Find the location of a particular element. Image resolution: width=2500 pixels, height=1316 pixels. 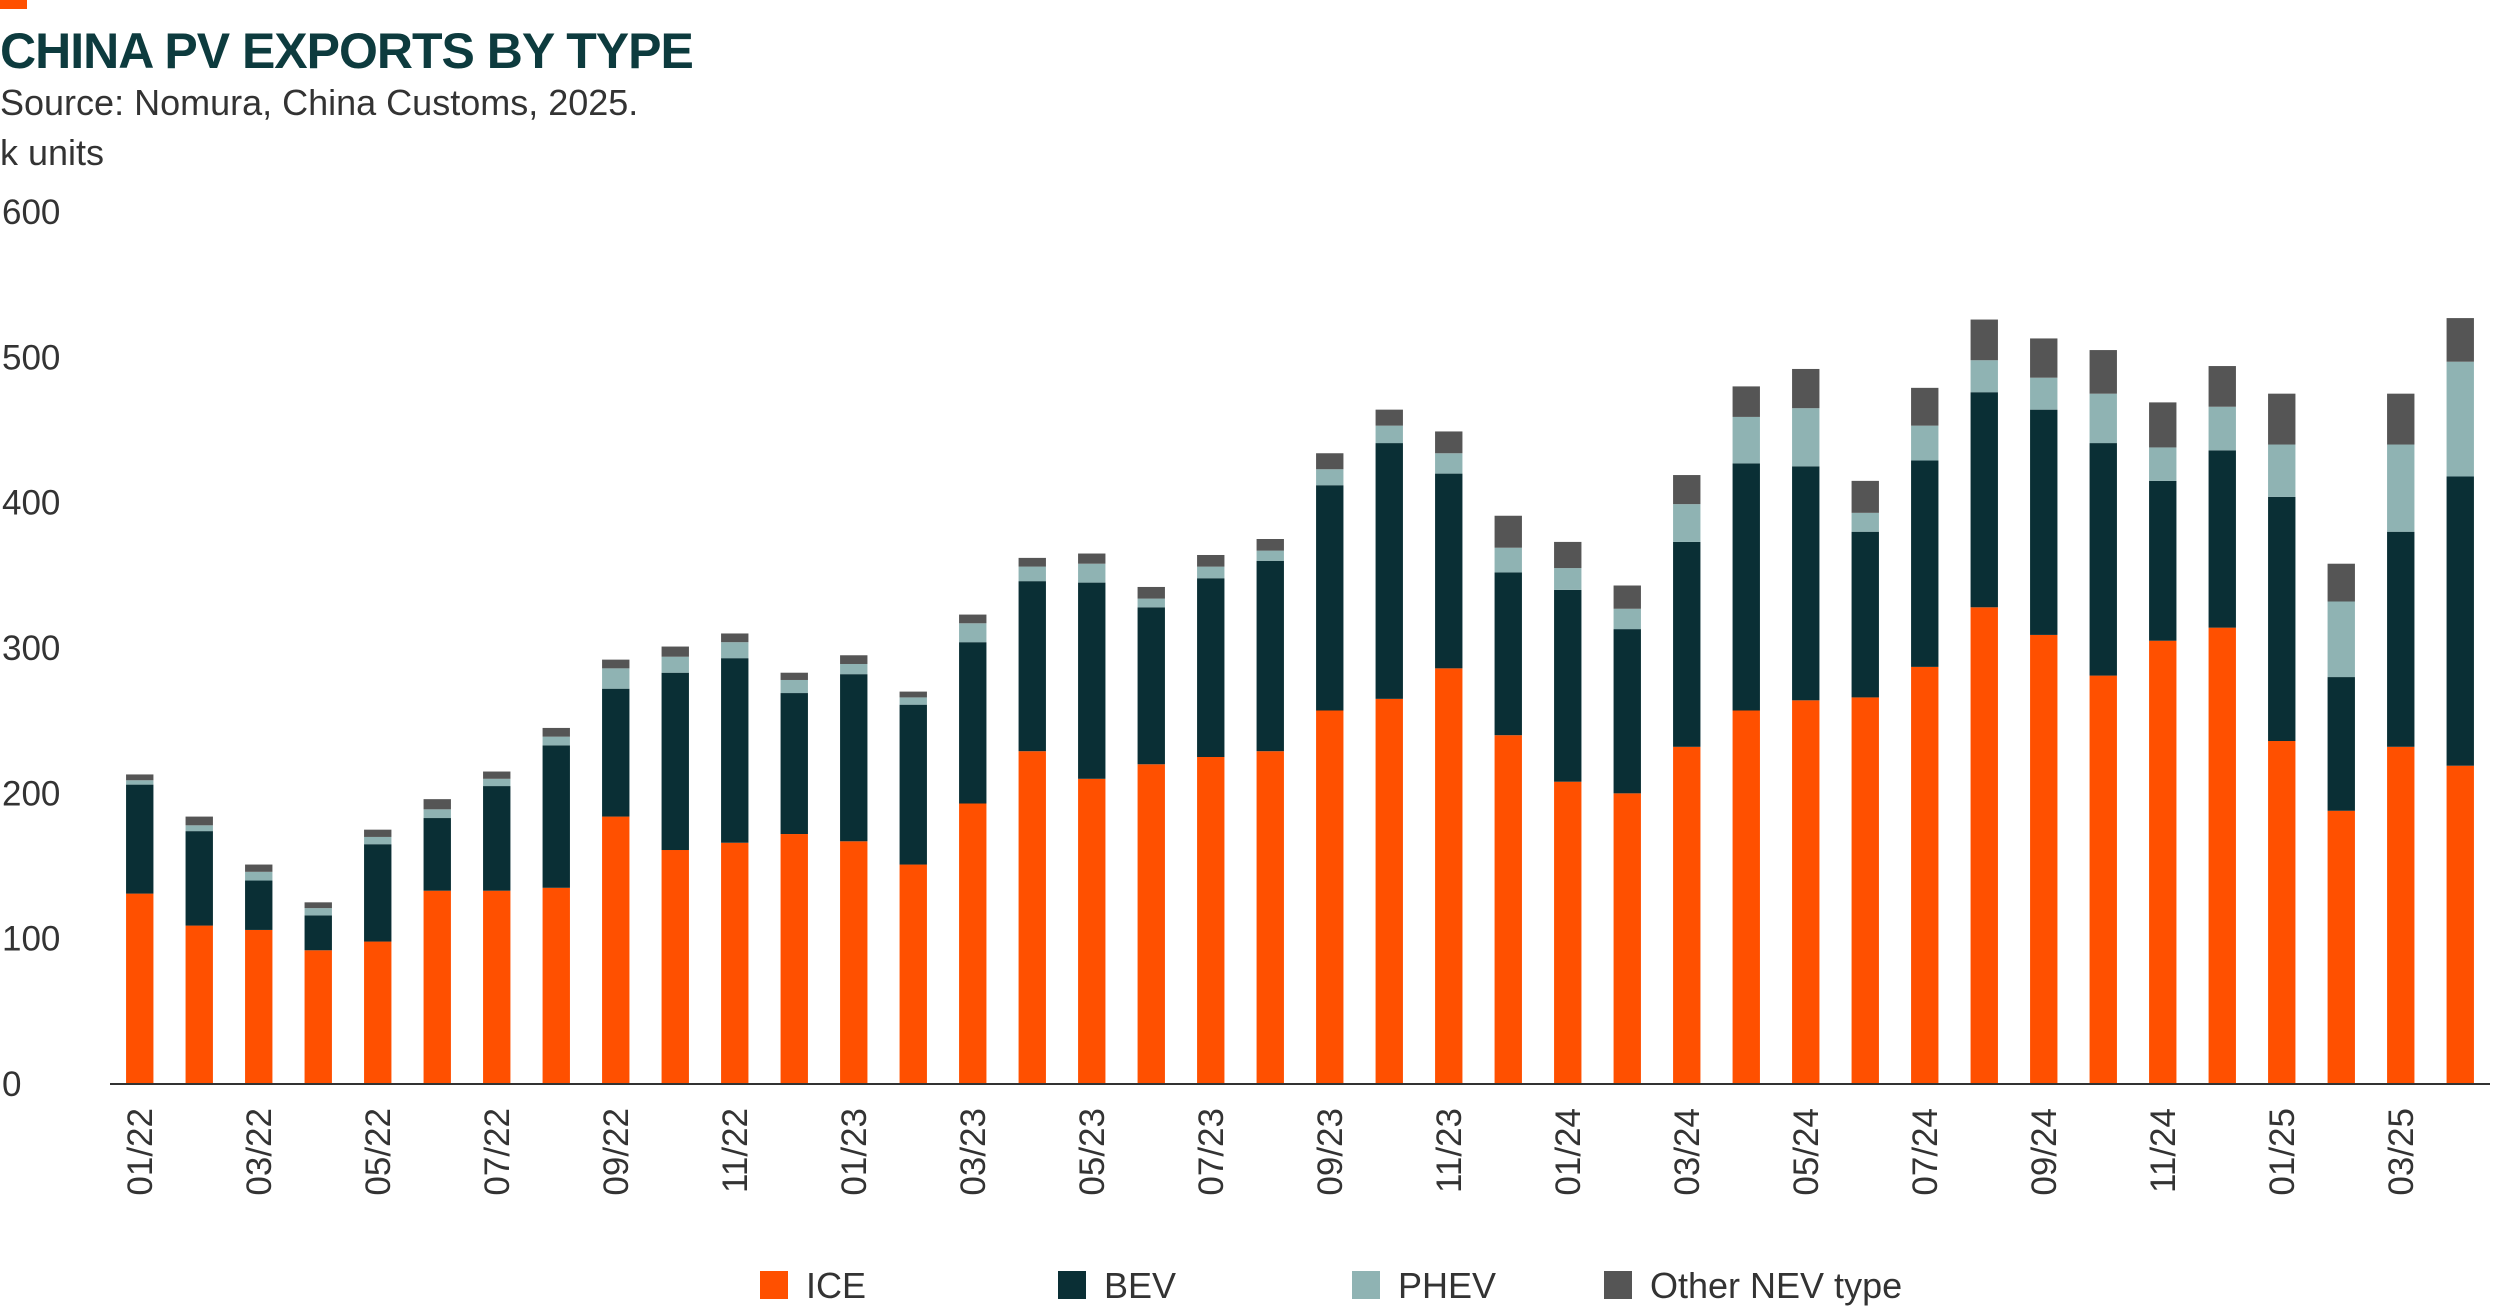

x-tick-label: 01/22 is located at coordinates (140, 1152).